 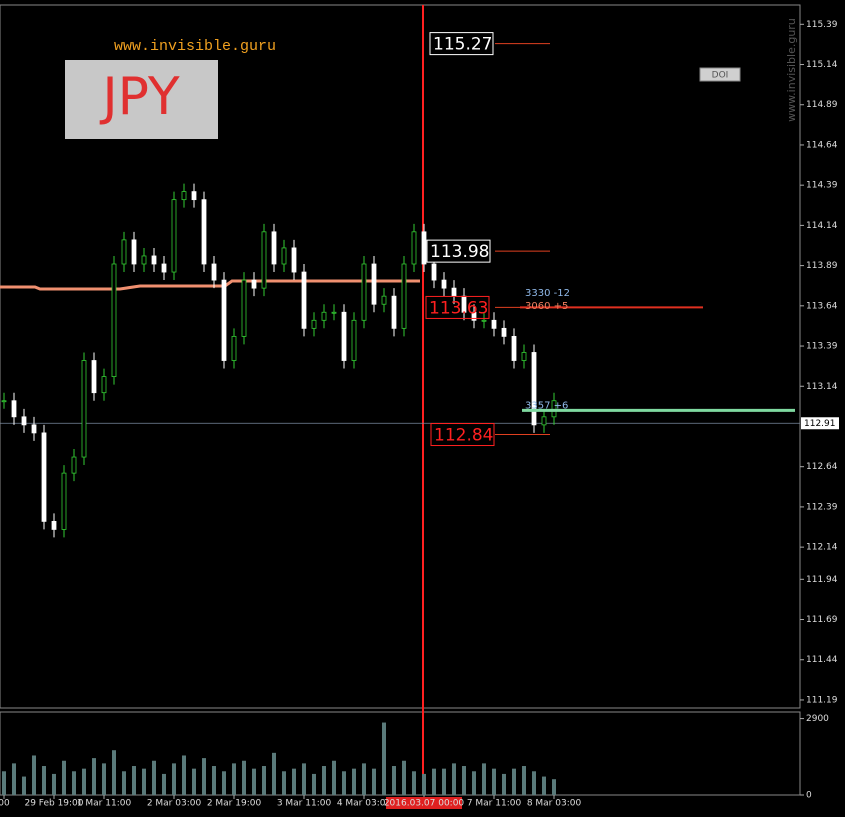 I want to click on level-label: 113.98, so click(x=459, y=252).